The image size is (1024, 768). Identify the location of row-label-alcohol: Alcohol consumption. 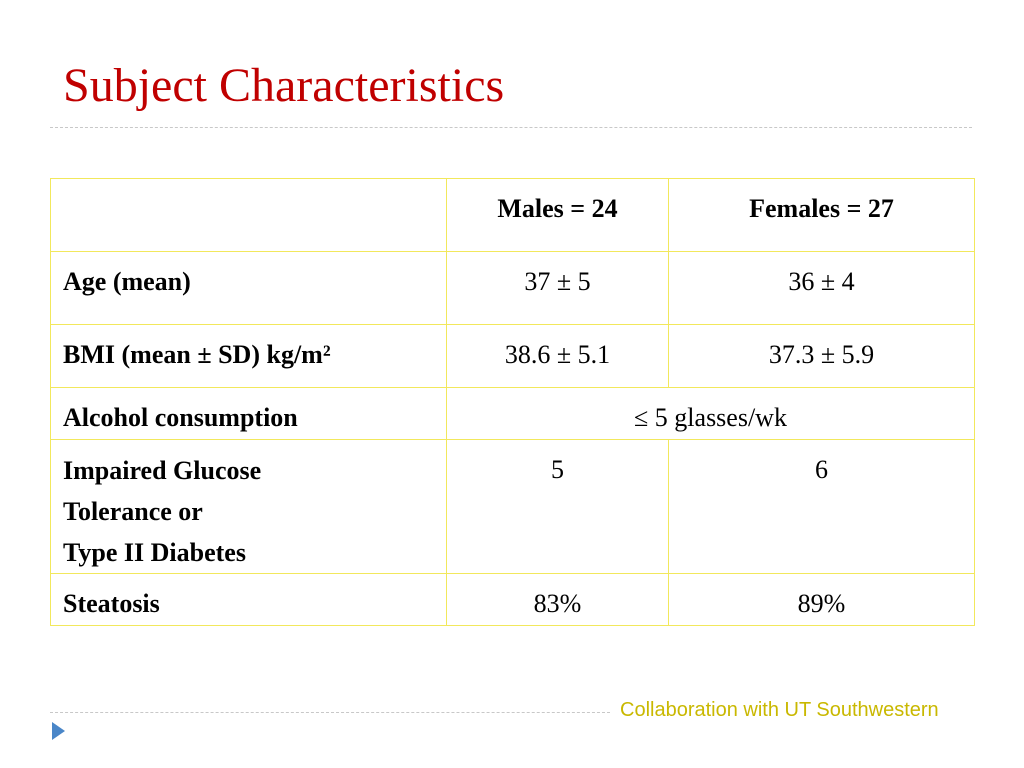
(248, 413).